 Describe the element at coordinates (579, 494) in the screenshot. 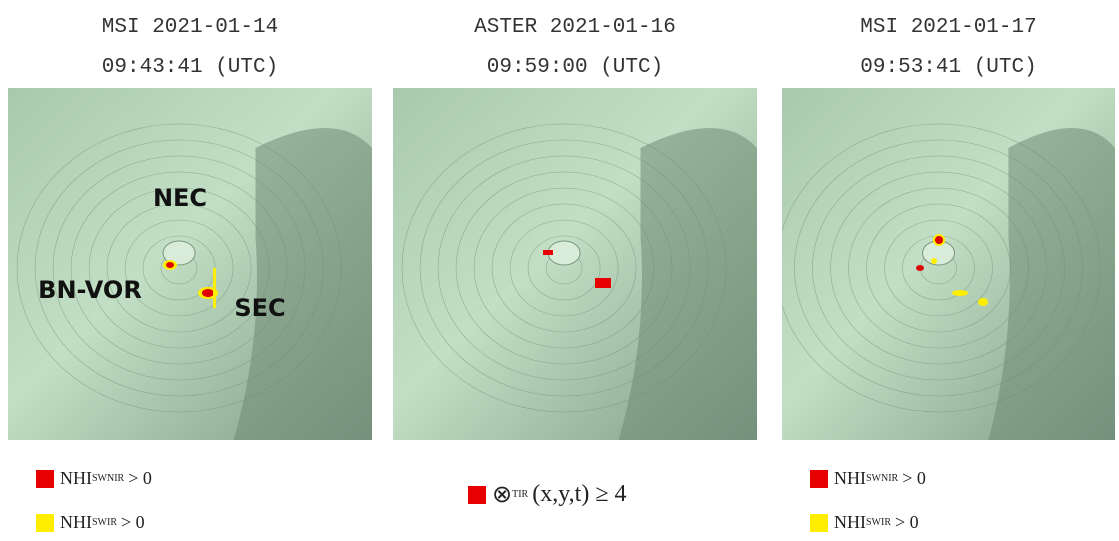

I see `legend-rest: (x,y,t) ≥ 4` at that location.